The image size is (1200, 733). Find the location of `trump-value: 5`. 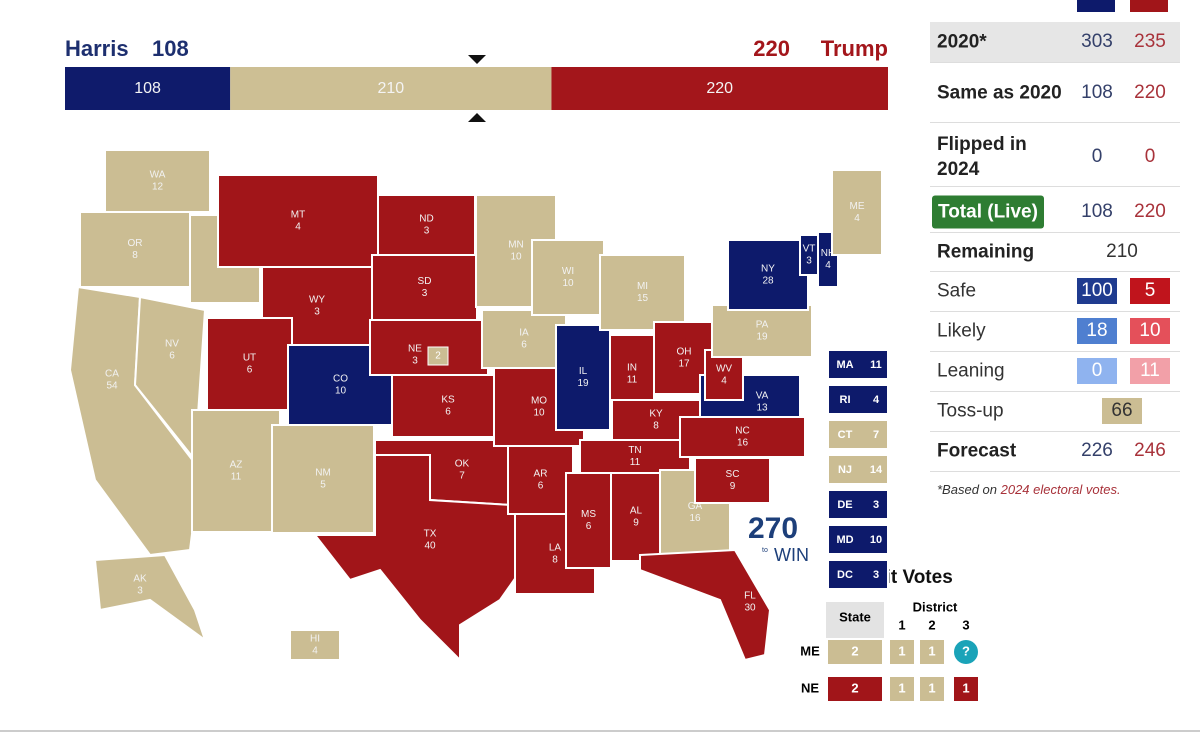

trump-value: 5 is located at coordinates (1150, 291).